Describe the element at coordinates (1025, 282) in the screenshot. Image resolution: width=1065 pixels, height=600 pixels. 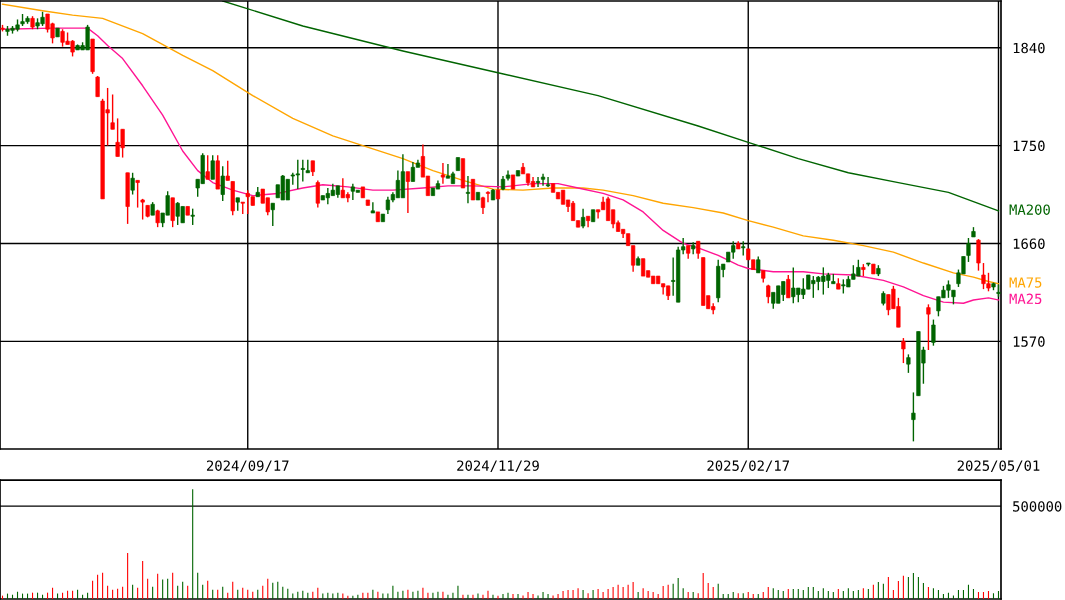
I see `series-label: MA75` at that location.